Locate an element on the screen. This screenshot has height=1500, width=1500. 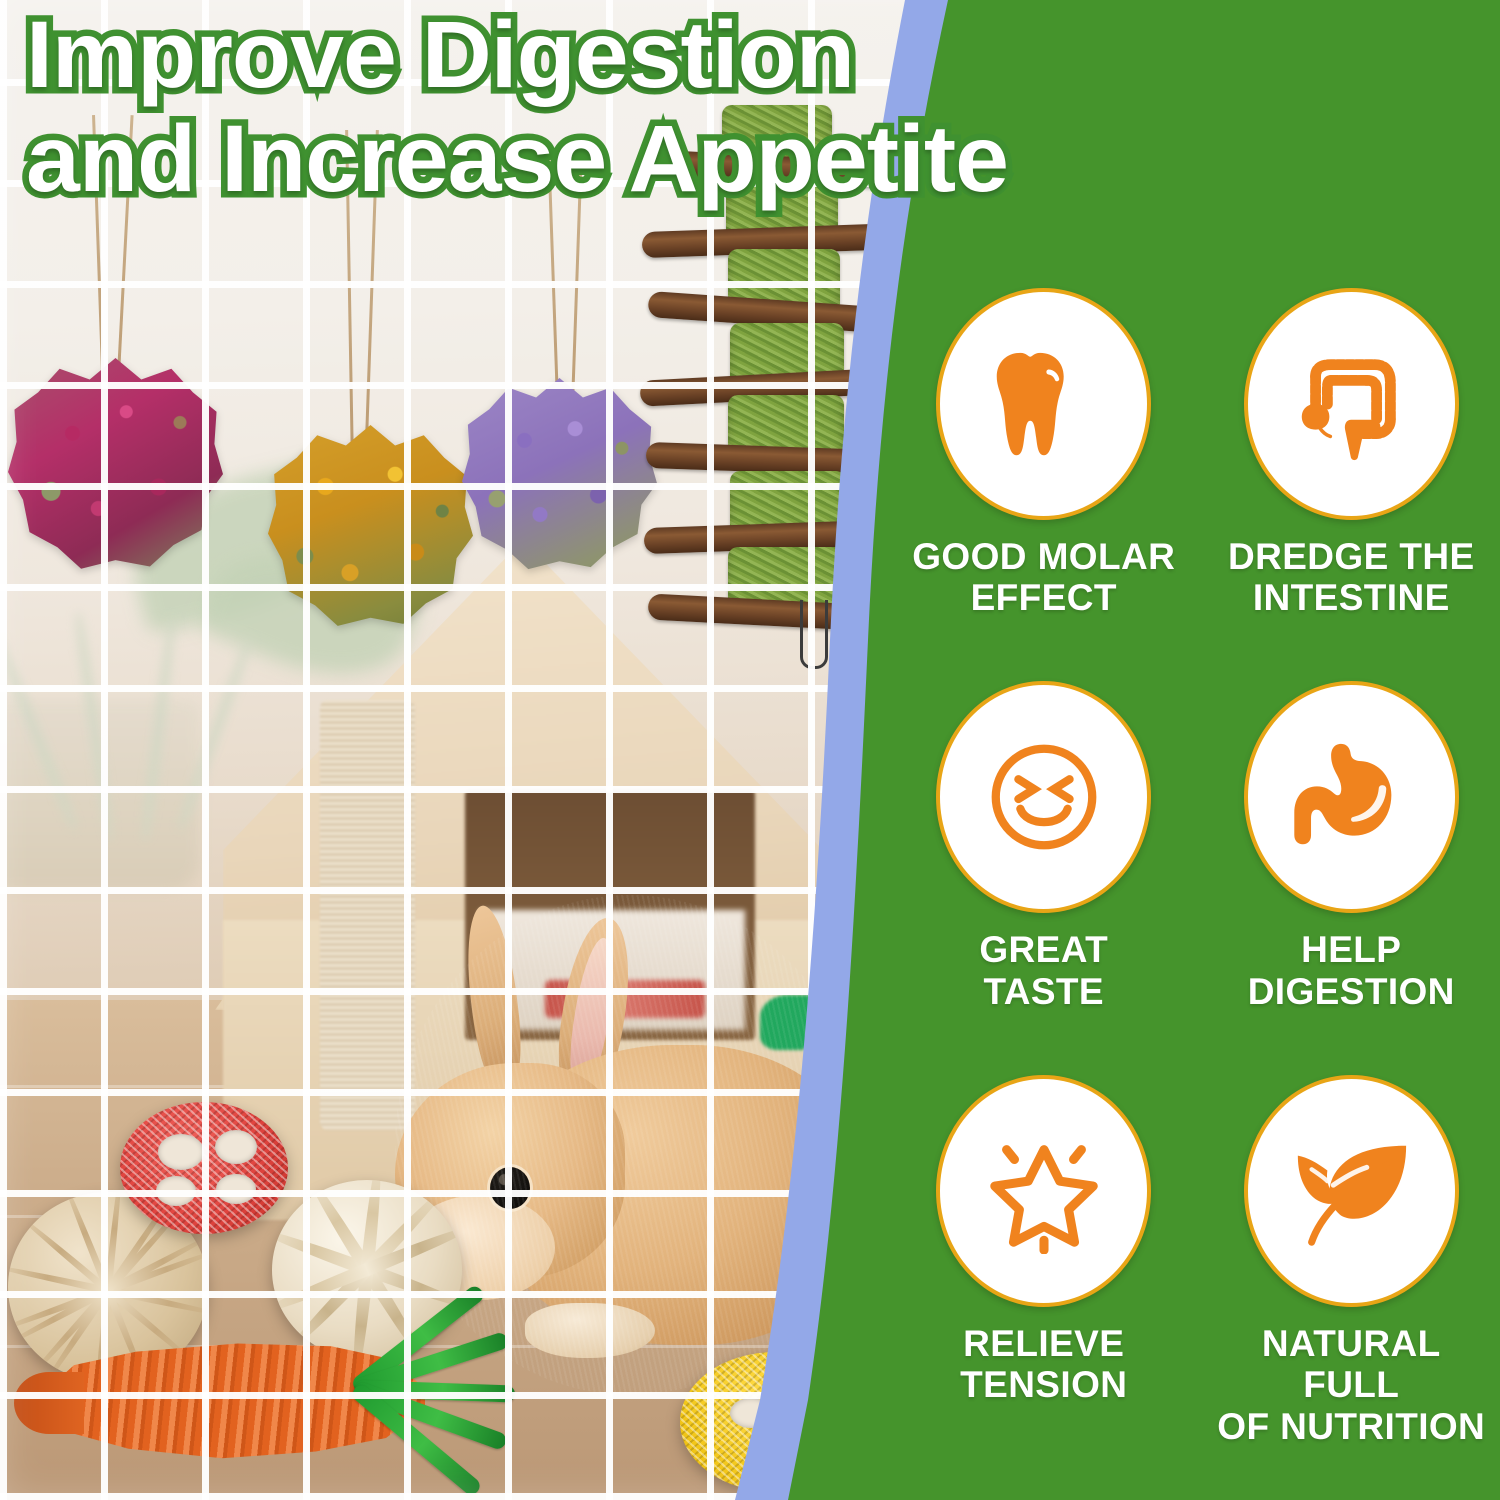
feature-item-great-taste: GREAT TASTE is located at coordinates (1044, 872).